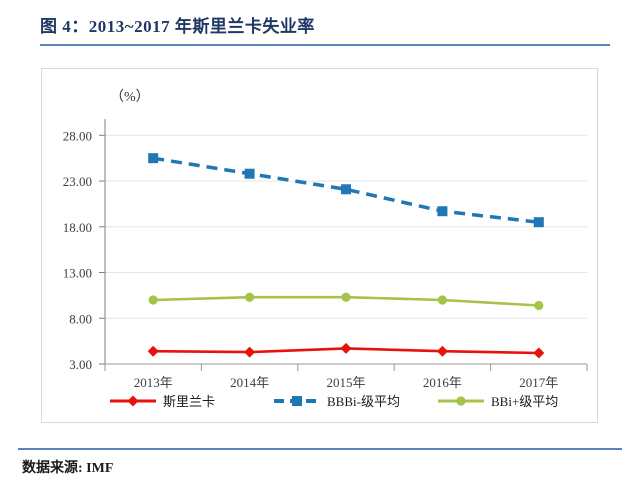 This screenshot has height=493, width=640. What do you see at coordinates (325, 45) in the screenshot?
I see `title-divider` at bounding box center [325, 45].